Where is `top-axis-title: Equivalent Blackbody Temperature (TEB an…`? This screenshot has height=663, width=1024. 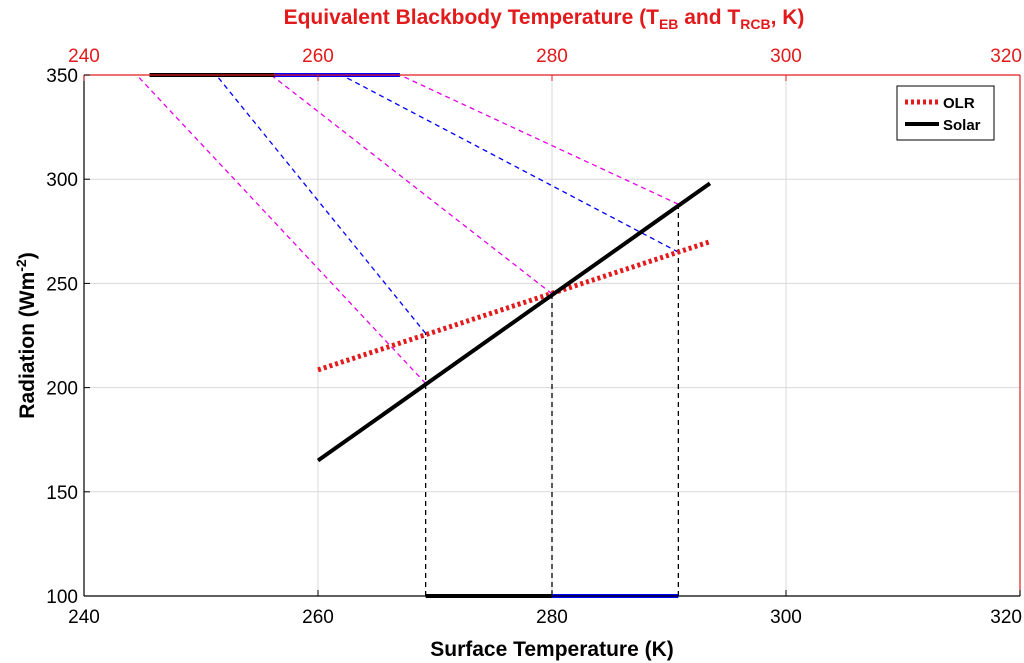
top-axis-title: Equivalent Blackbody Temperature (TEB an… is located at coordinates (544, 19).